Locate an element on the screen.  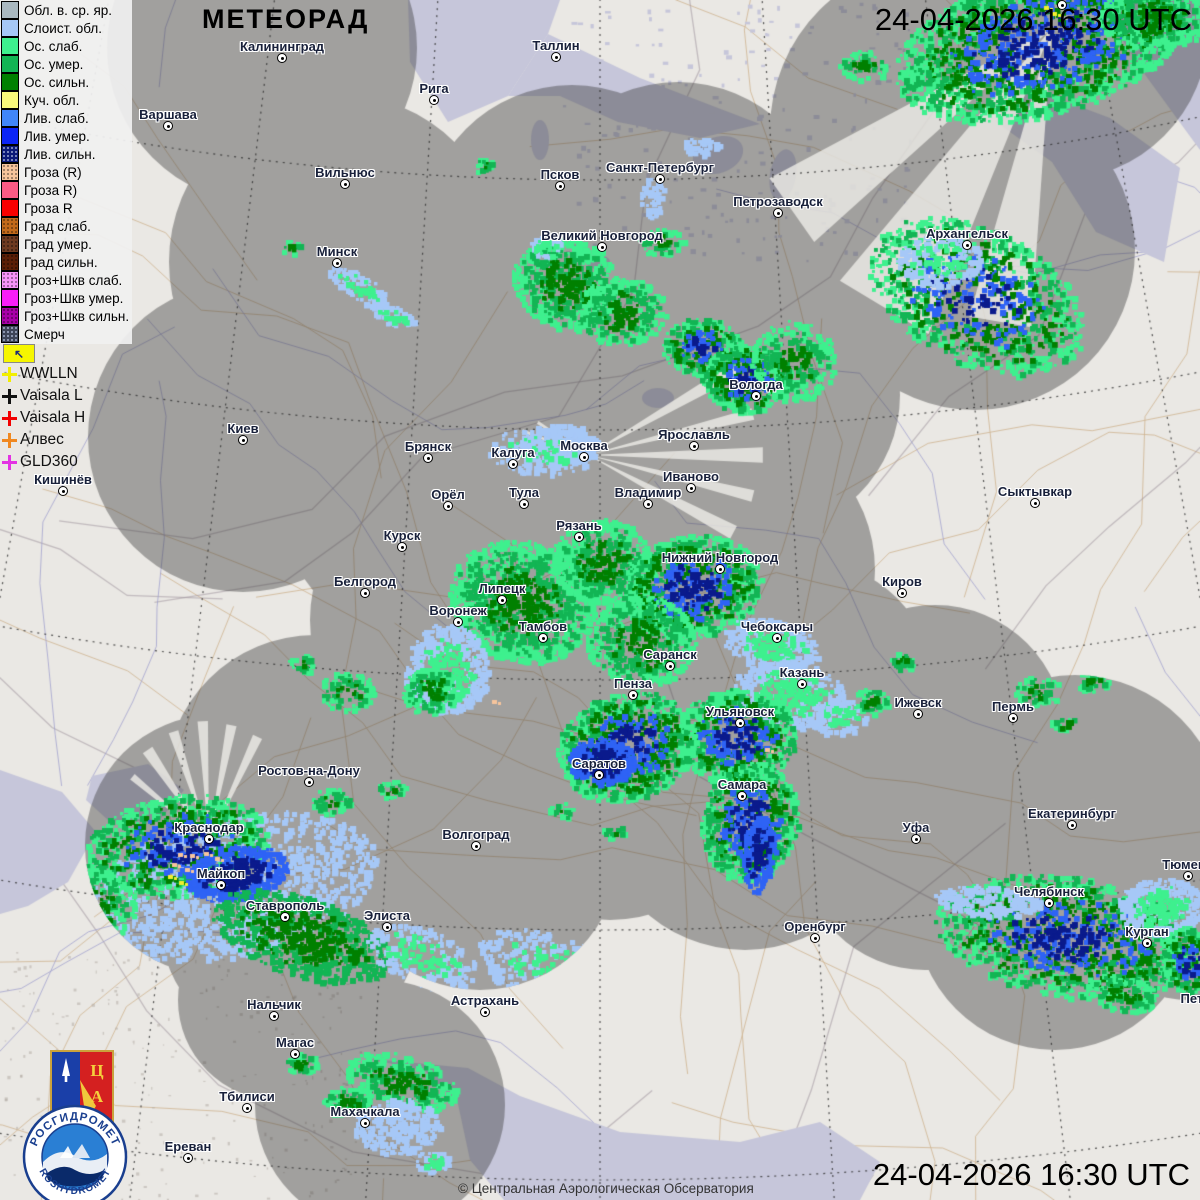
city-label: Краснодар is located at coordinates (209, 827).